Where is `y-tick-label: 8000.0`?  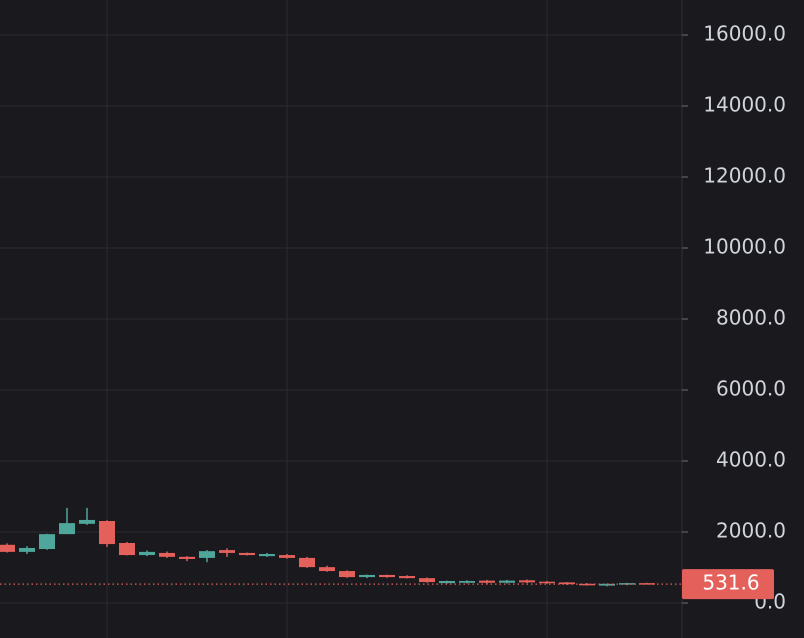 y-tick-label: 8000.0 is located at coordinates (751, 318).